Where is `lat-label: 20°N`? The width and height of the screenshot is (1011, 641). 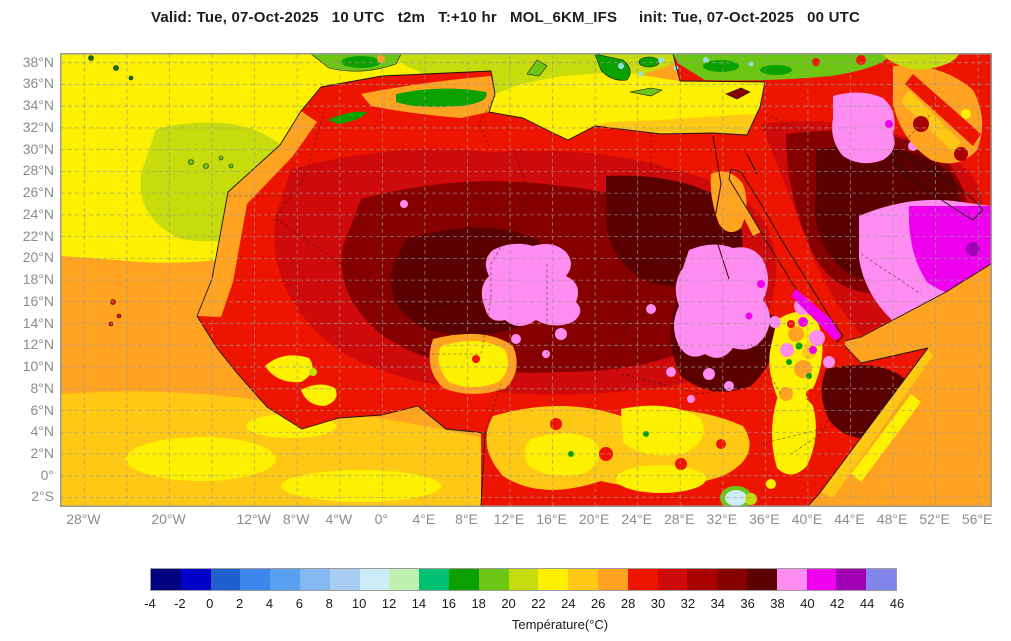
lat-label: 20°N is located at coordinates (38, 257).